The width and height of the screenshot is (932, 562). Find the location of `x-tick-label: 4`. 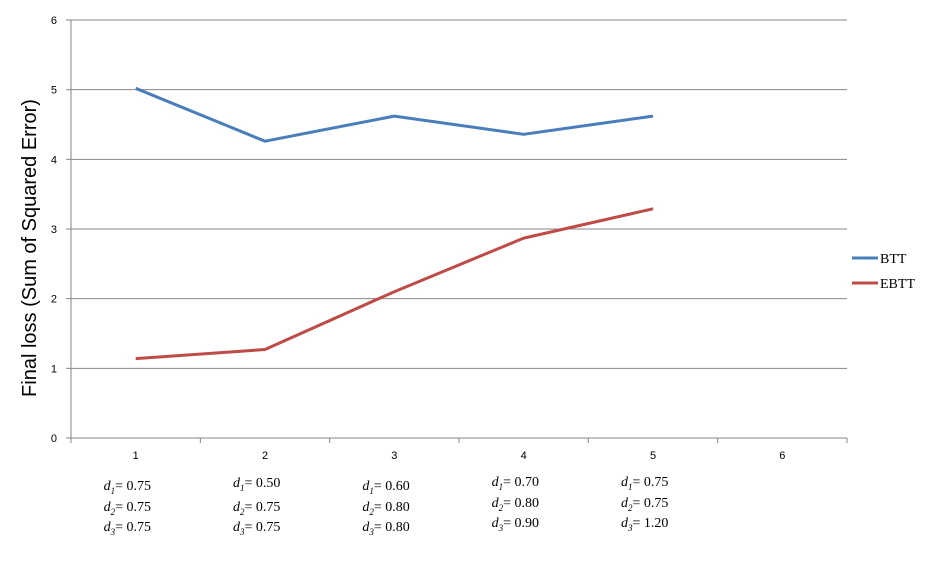

x-tick-label: 4 is located at coordinates (524, 456).